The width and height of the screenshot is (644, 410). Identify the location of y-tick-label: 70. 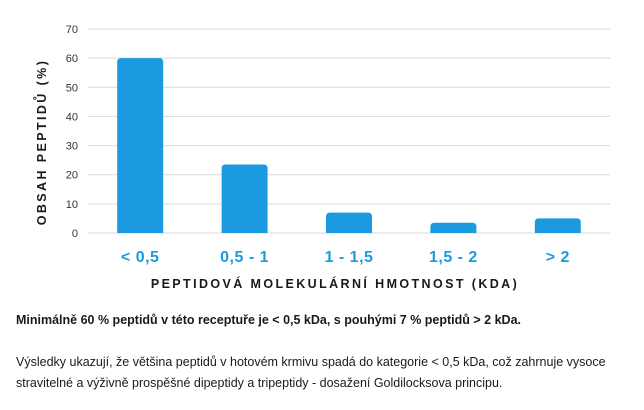
(72, 30).